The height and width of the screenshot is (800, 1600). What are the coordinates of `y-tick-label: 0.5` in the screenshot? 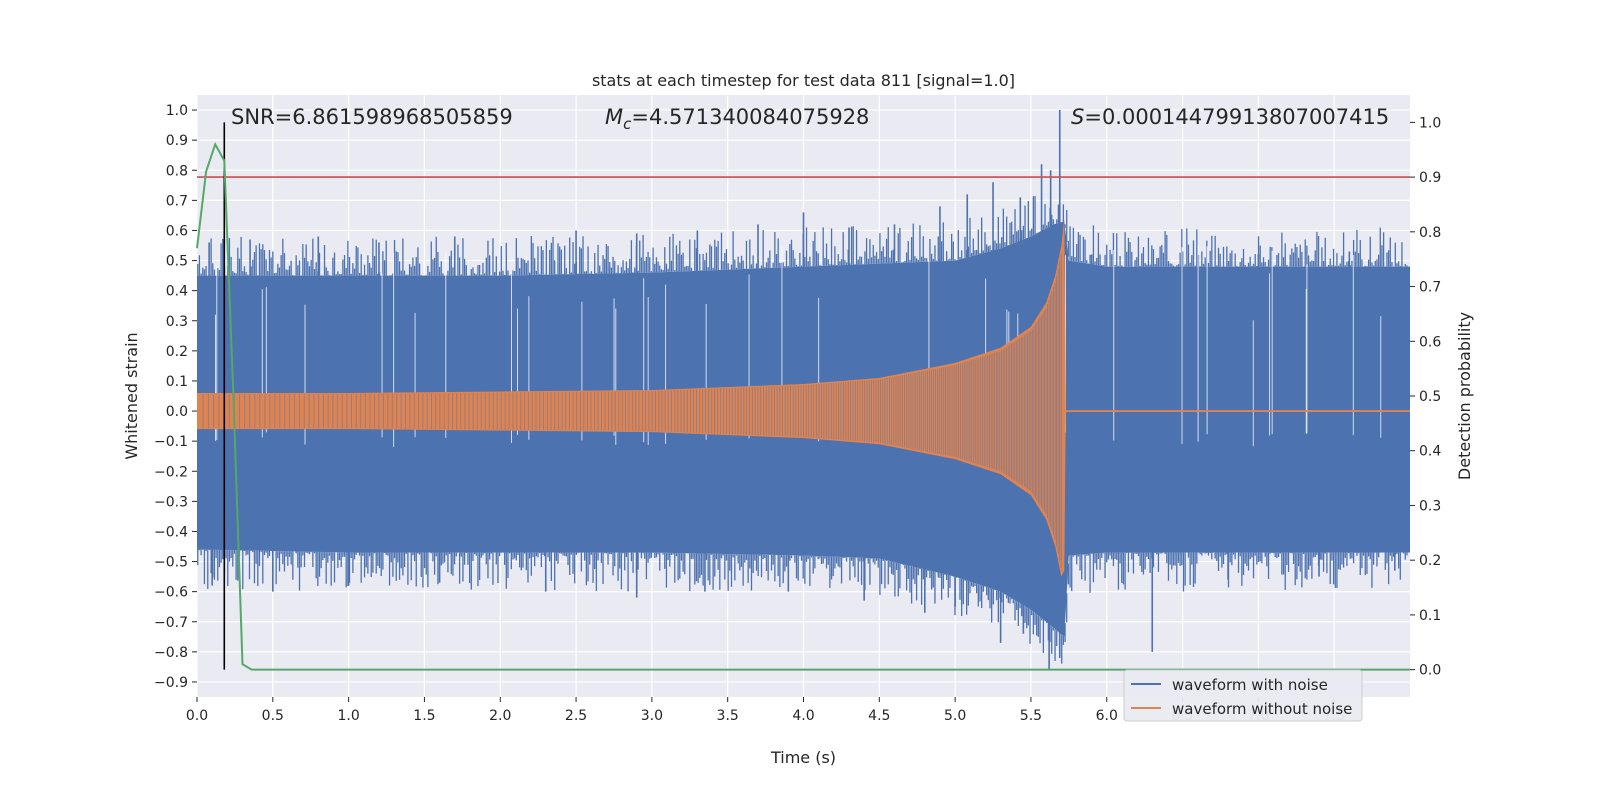 It's located at (177, 262).